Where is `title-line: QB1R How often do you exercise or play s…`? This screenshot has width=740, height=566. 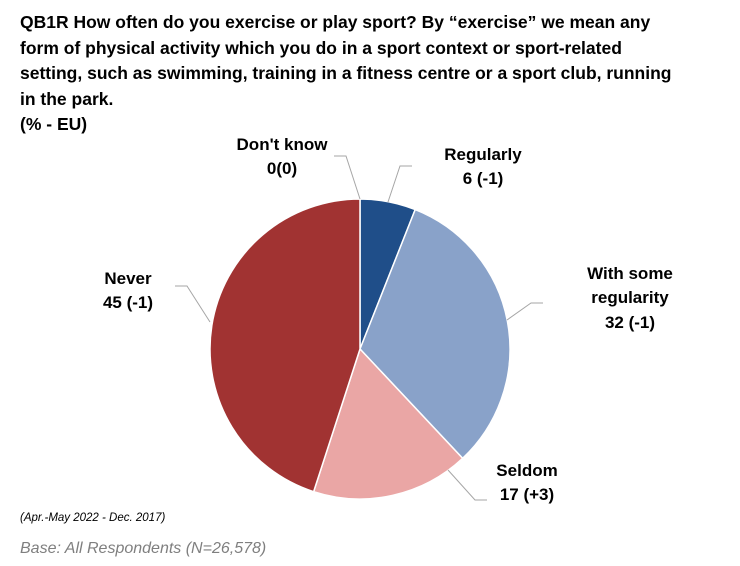 title-line: QB1R How often do you exercise or play s… is located at coordinates (335, 22).